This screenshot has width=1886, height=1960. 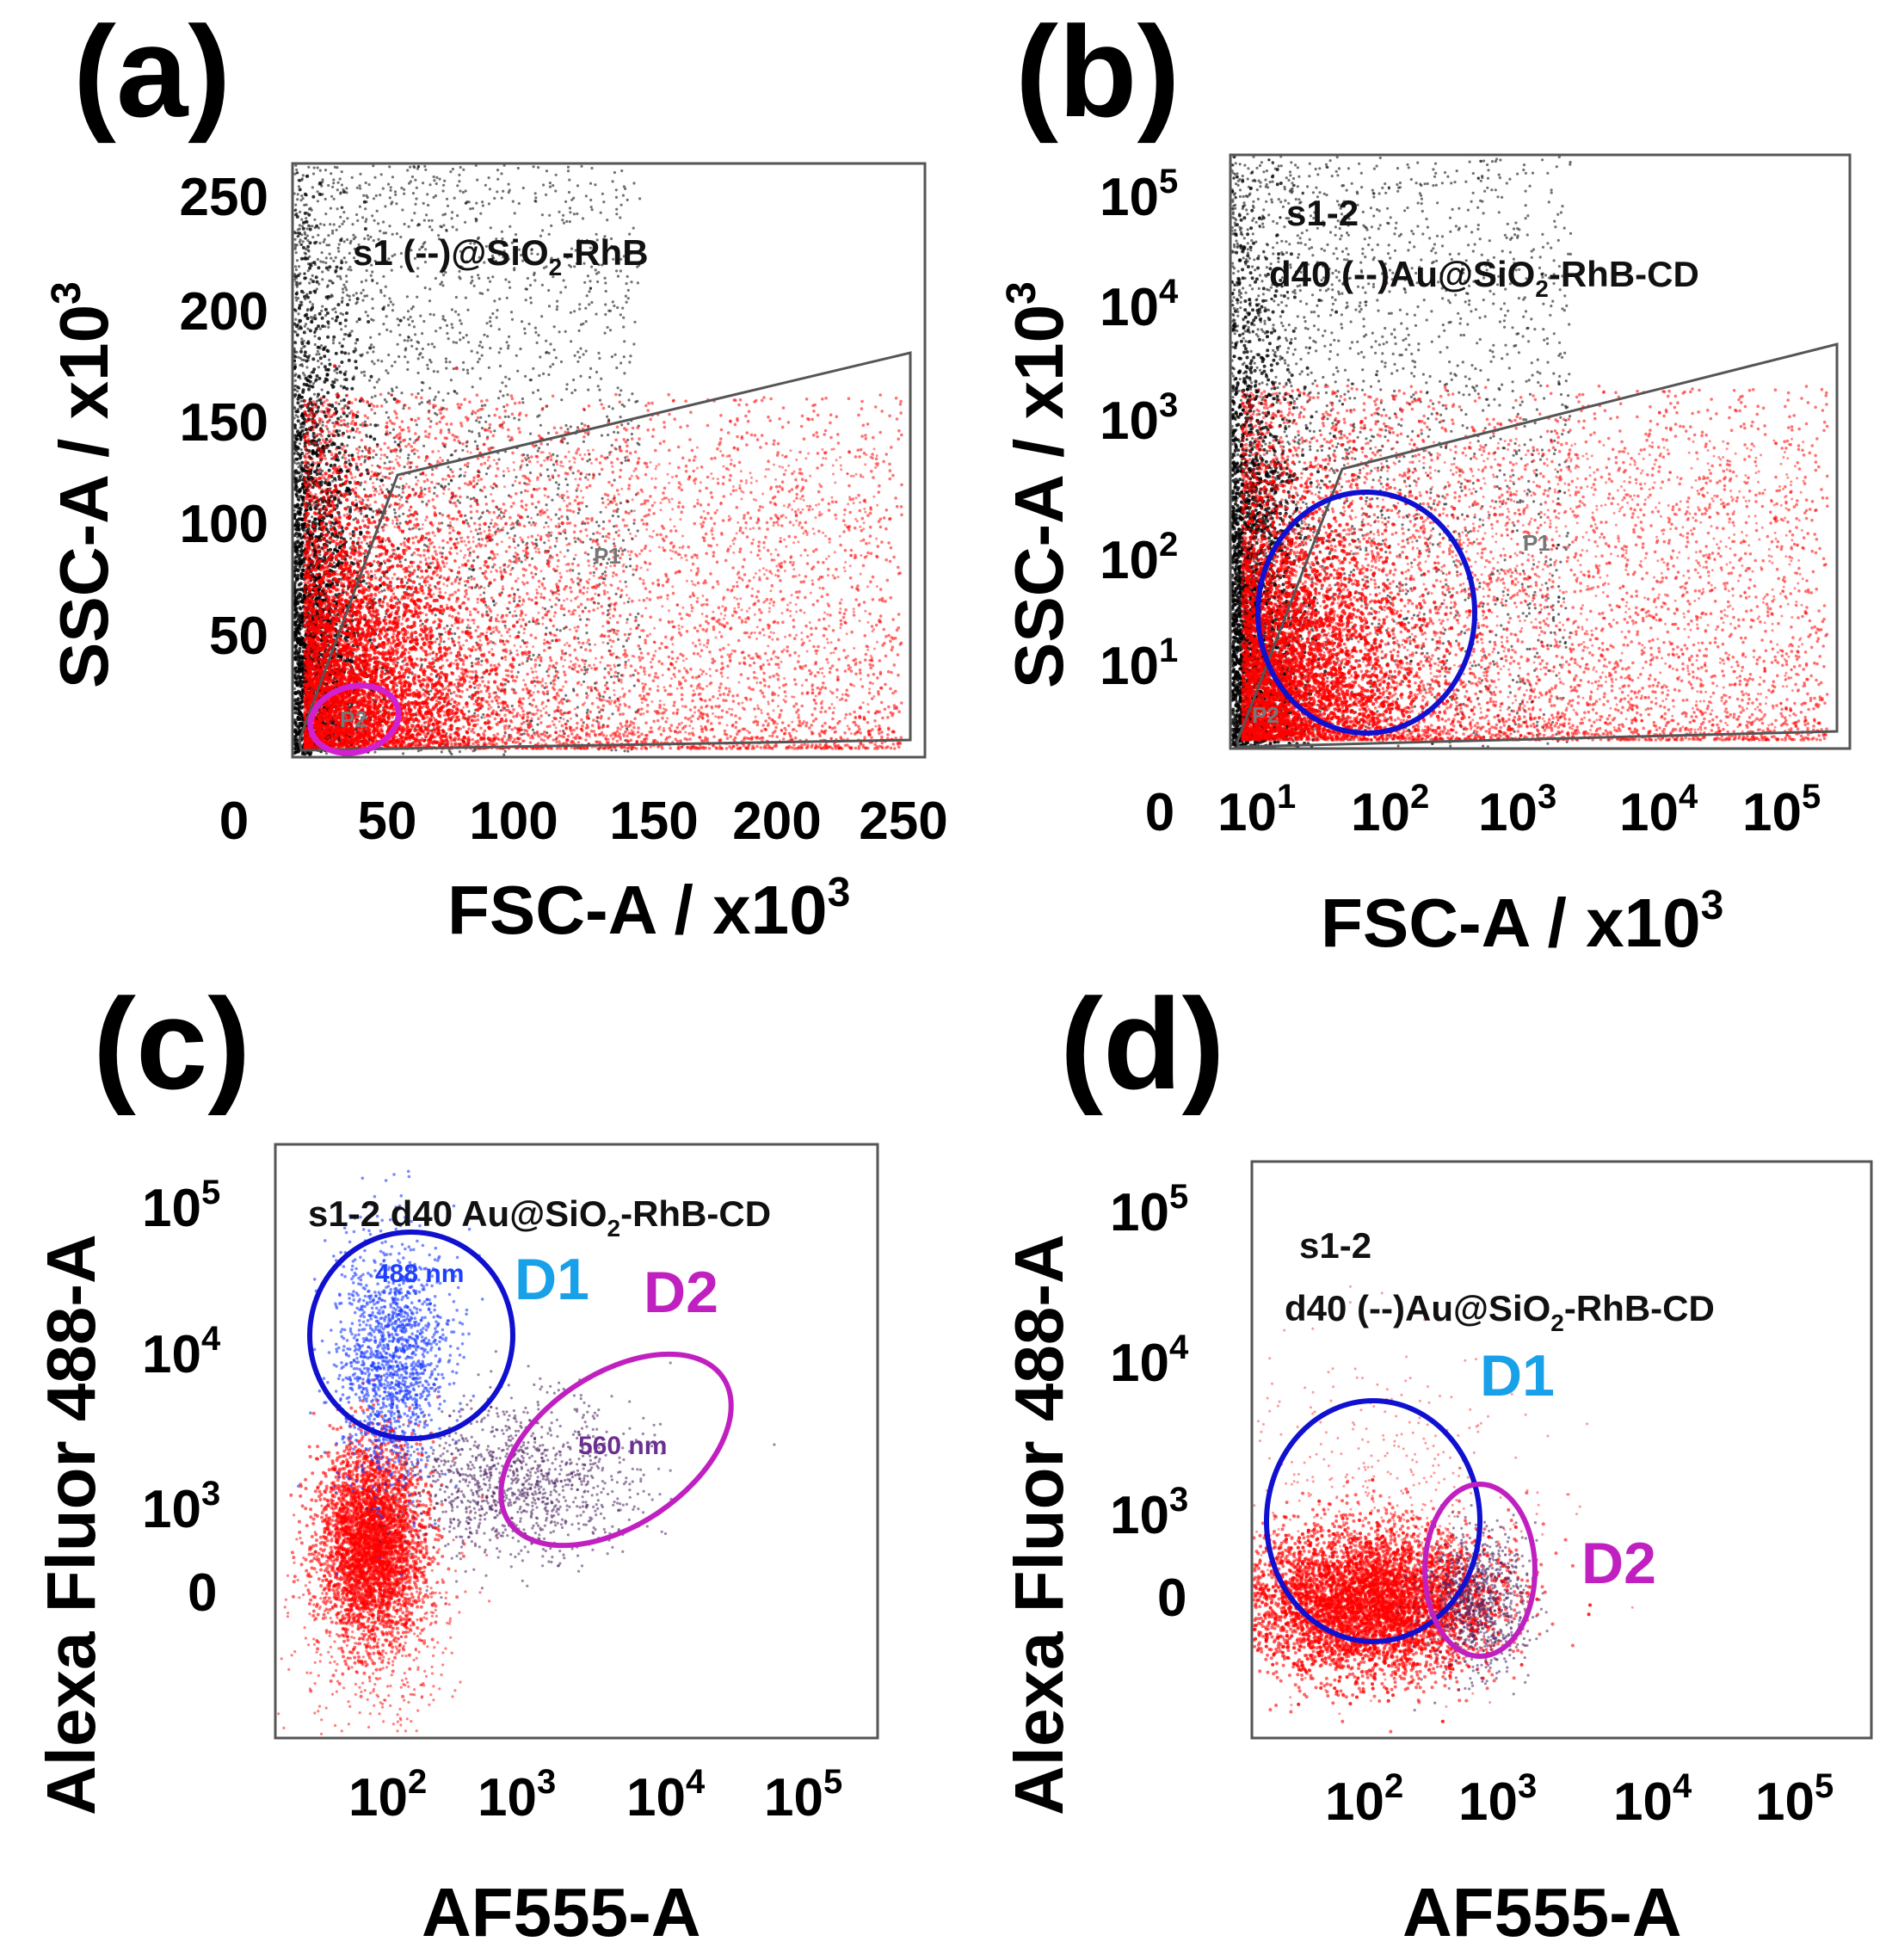 What do you see at coordinates (181, 1206) in the screenshot?
I see `panel-c-y-tick: 10⁵` at bounding box center [181, 1206].